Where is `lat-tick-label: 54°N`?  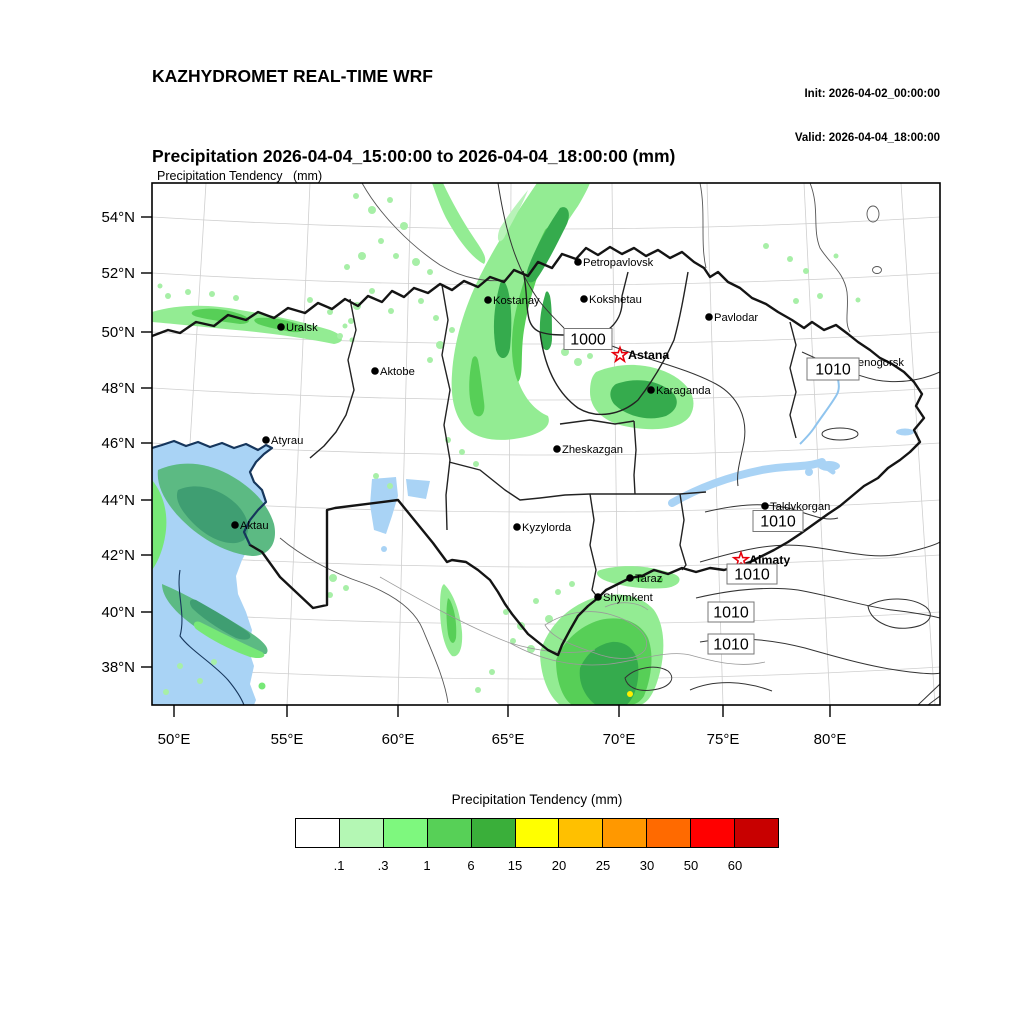 lat-tick-label: 54°N is located at coordinates (118, 217).